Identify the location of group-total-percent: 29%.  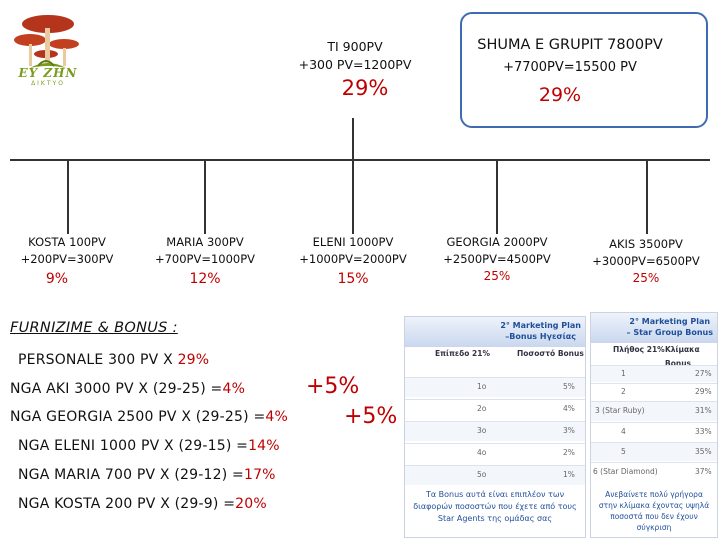
(560, 95).